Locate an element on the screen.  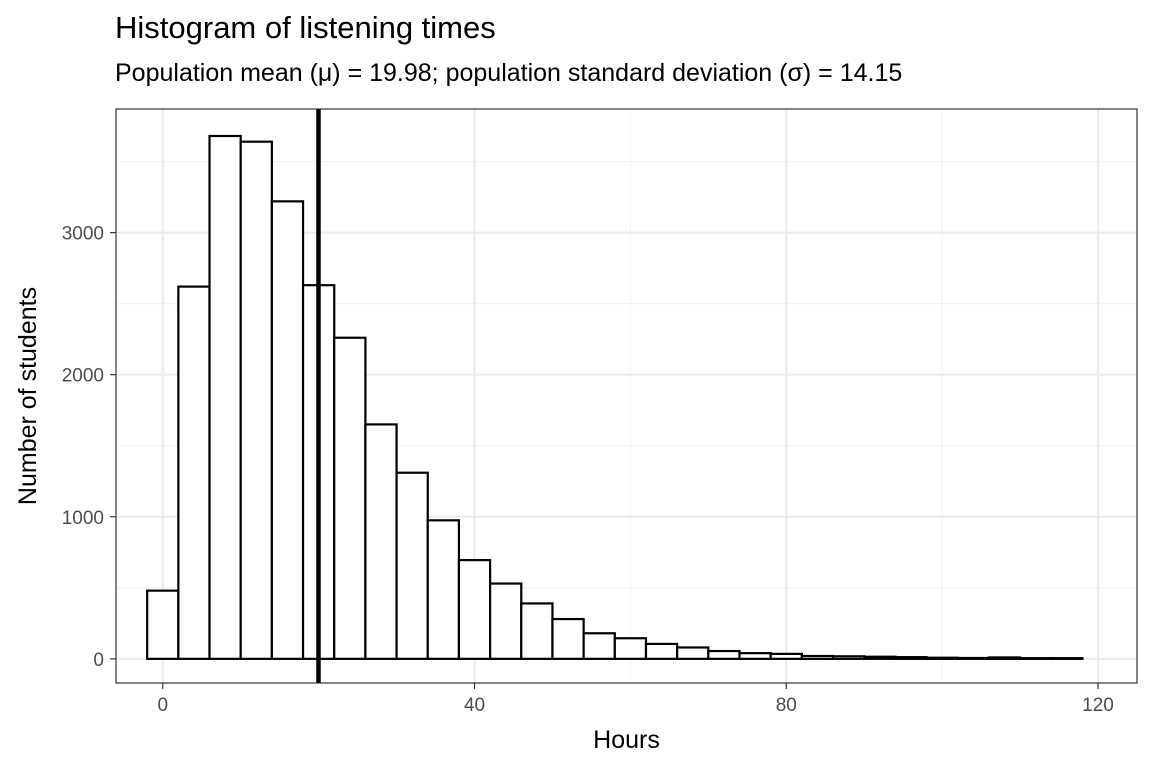
chart-title: Histogram of listening times is located at coordinates (305, 27).